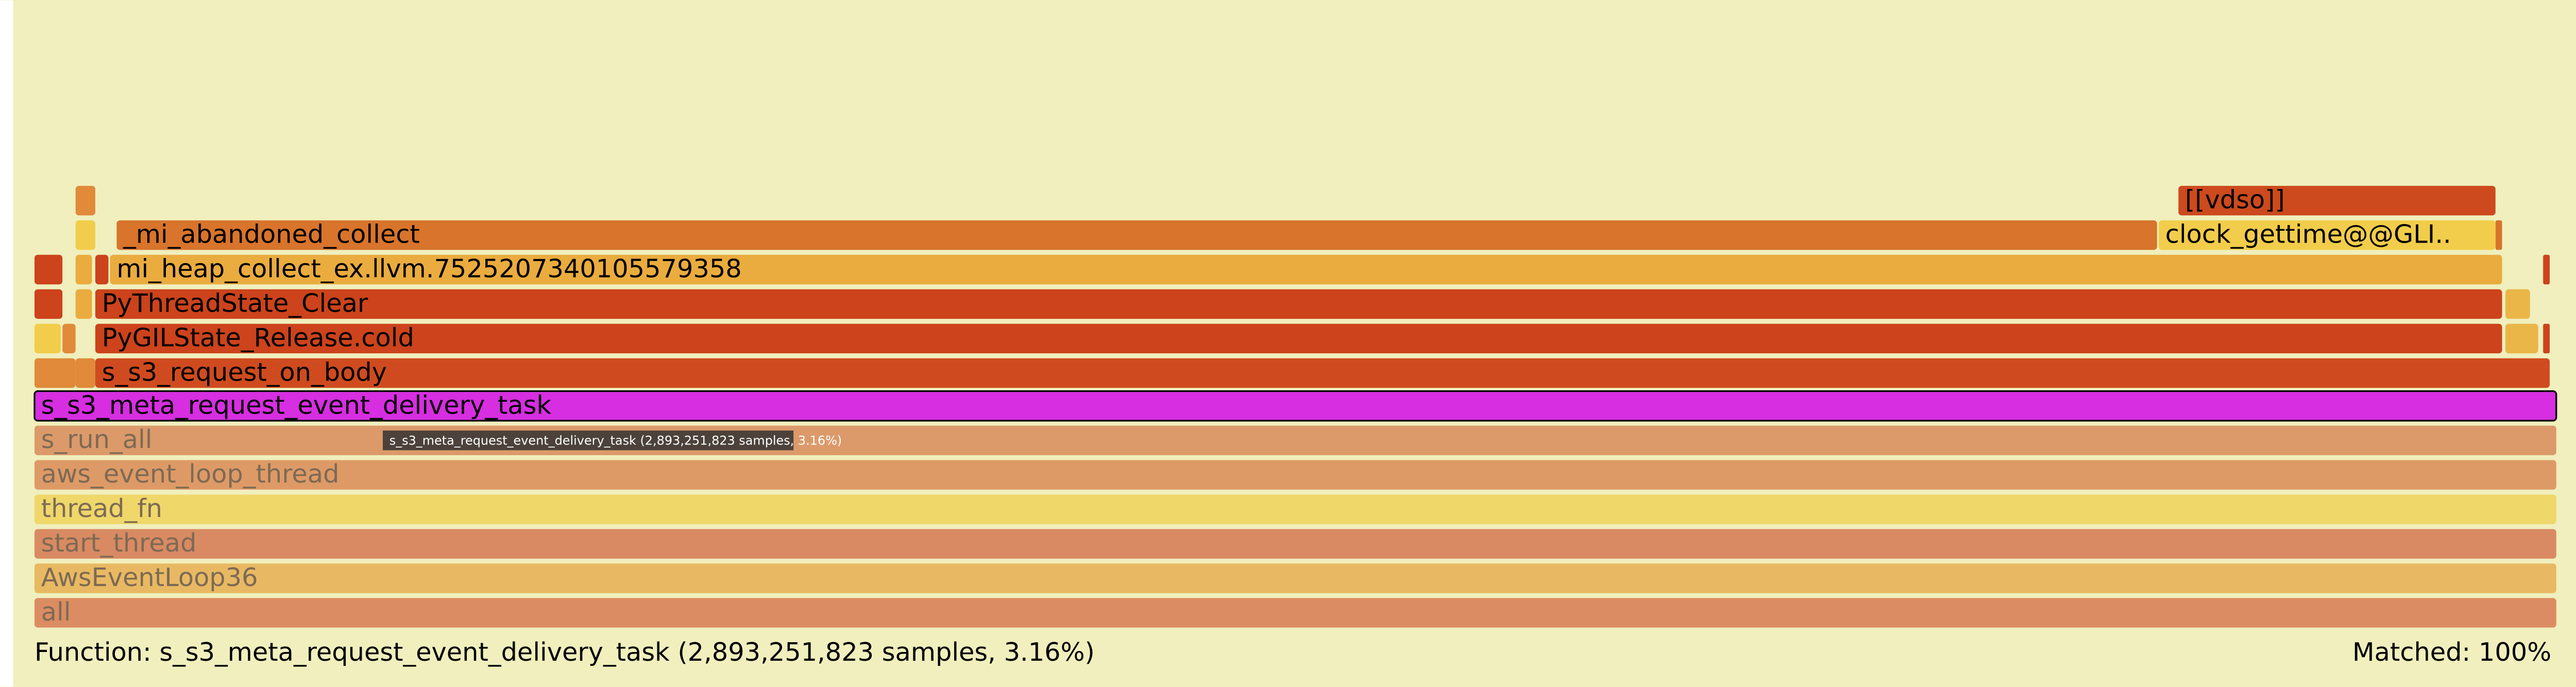 The image size is (2576, 687). I want to click on frame-label: all, so click(56, 612).